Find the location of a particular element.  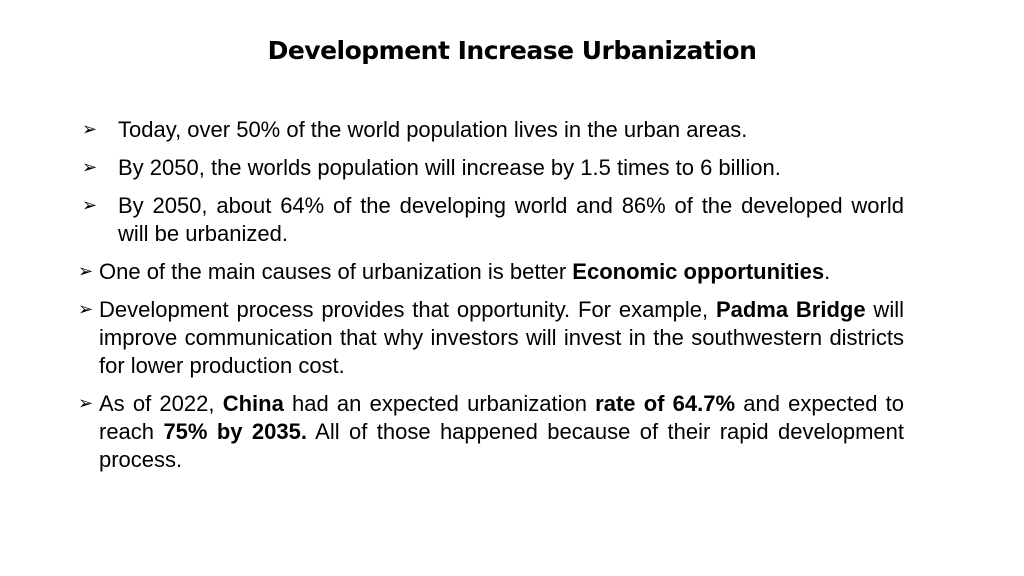

bullet-emphasis: Padma Bridge is located at coordinates (790, 309).